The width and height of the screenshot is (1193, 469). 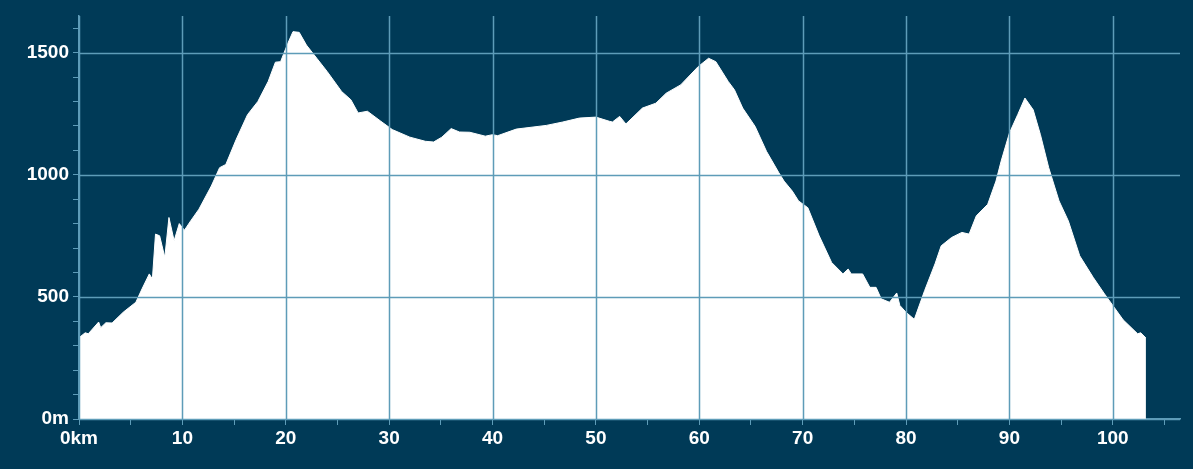 I want to click on x-tick-label: 50, so click(x=596, y=437).